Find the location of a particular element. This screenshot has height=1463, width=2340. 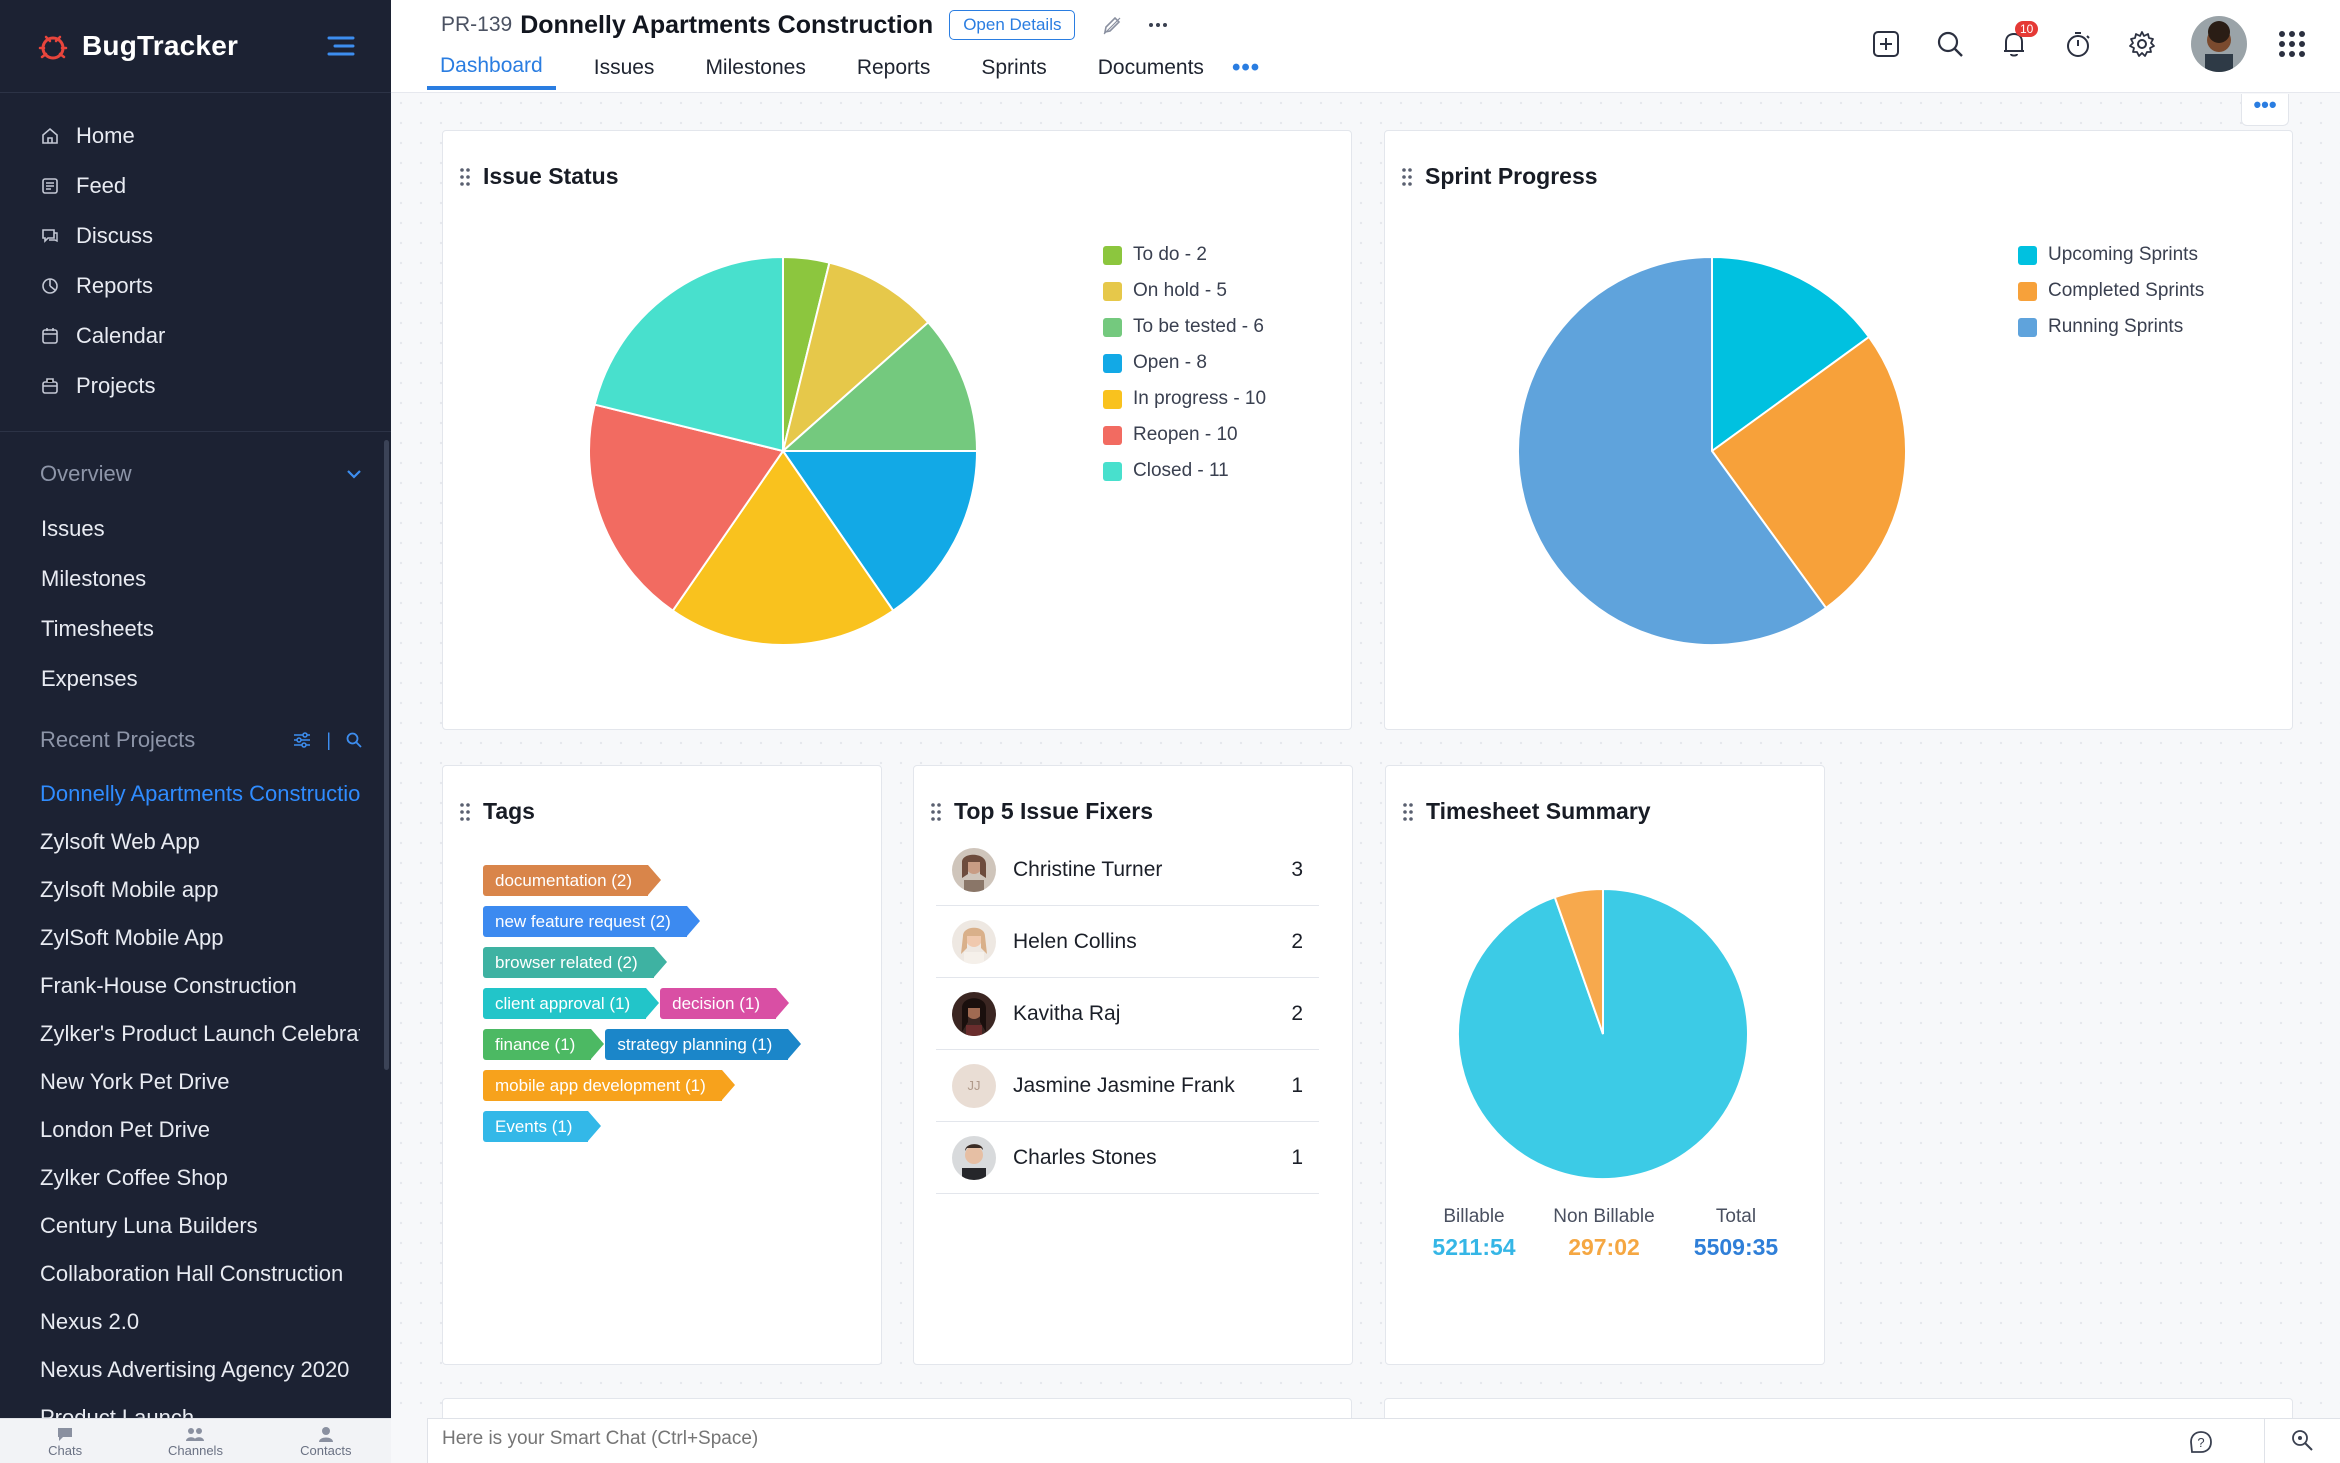

legend-item: Reopen - 10 is located at coordinates (1184, 435).